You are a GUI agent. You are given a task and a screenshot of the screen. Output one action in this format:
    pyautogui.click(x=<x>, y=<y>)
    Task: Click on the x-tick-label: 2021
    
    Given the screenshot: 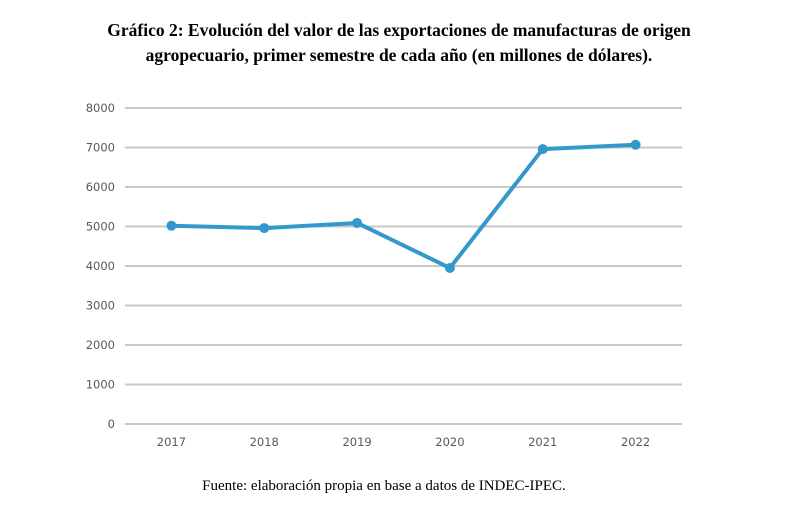 What is the action you would take?
    pyautogui.click(x=542, y=442)
    